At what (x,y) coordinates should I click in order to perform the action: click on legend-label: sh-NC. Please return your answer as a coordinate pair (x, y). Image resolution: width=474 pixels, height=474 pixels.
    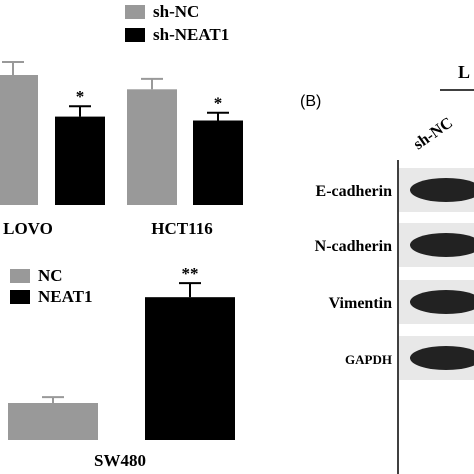
    Looking at the image, I should click on (176, 11).